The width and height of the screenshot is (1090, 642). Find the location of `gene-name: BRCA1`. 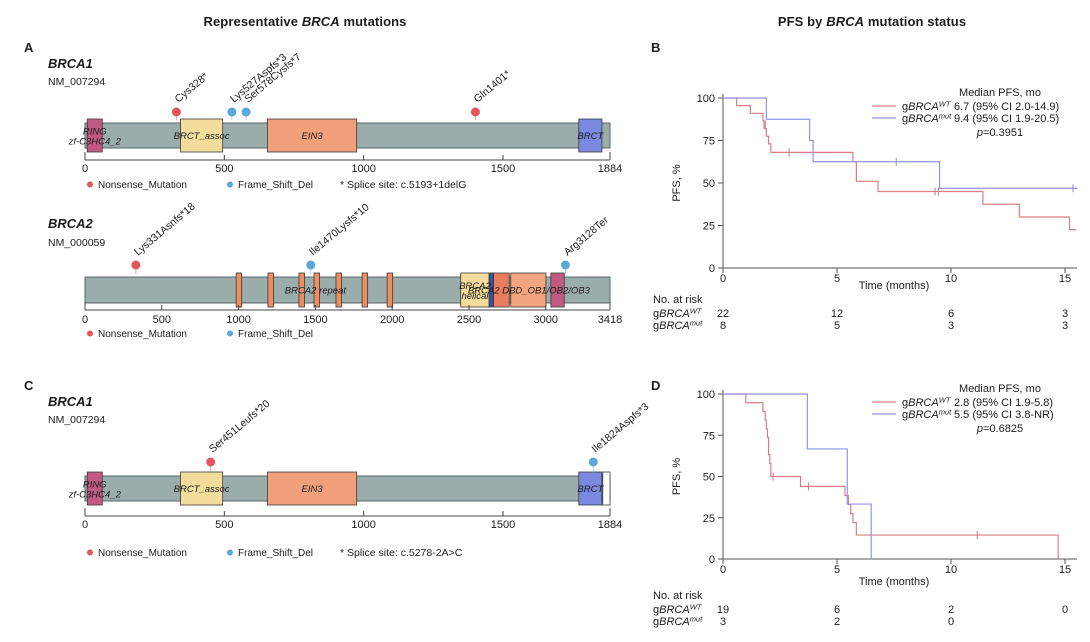

gene-name: BRCA1 is located at coordinates (70, 63).